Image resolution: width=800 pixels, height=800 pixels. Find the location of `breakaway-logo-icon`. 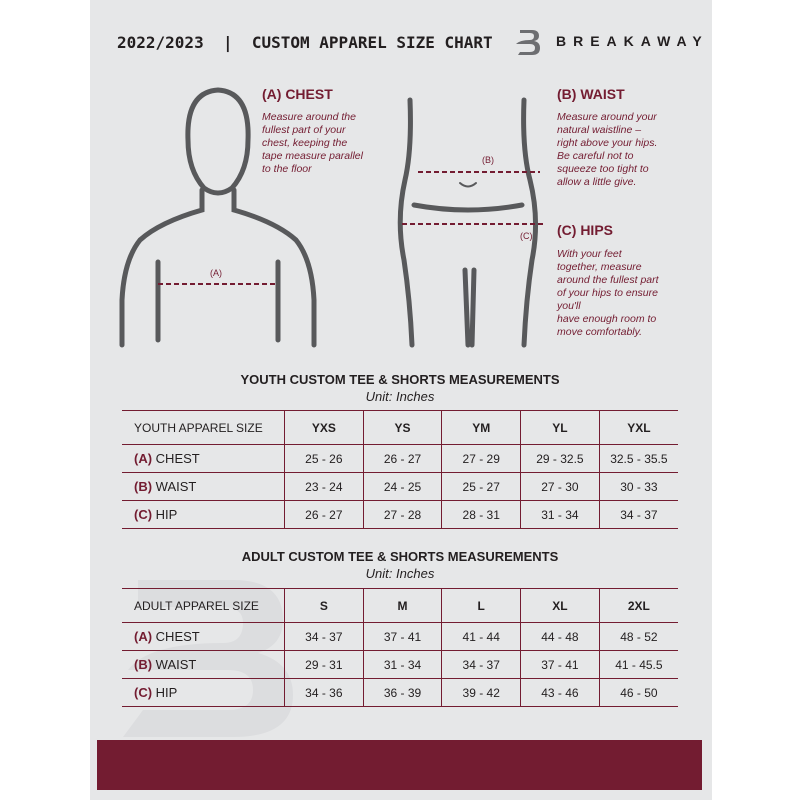

breakaway-logo-icon is located at coordinates (528, 42).